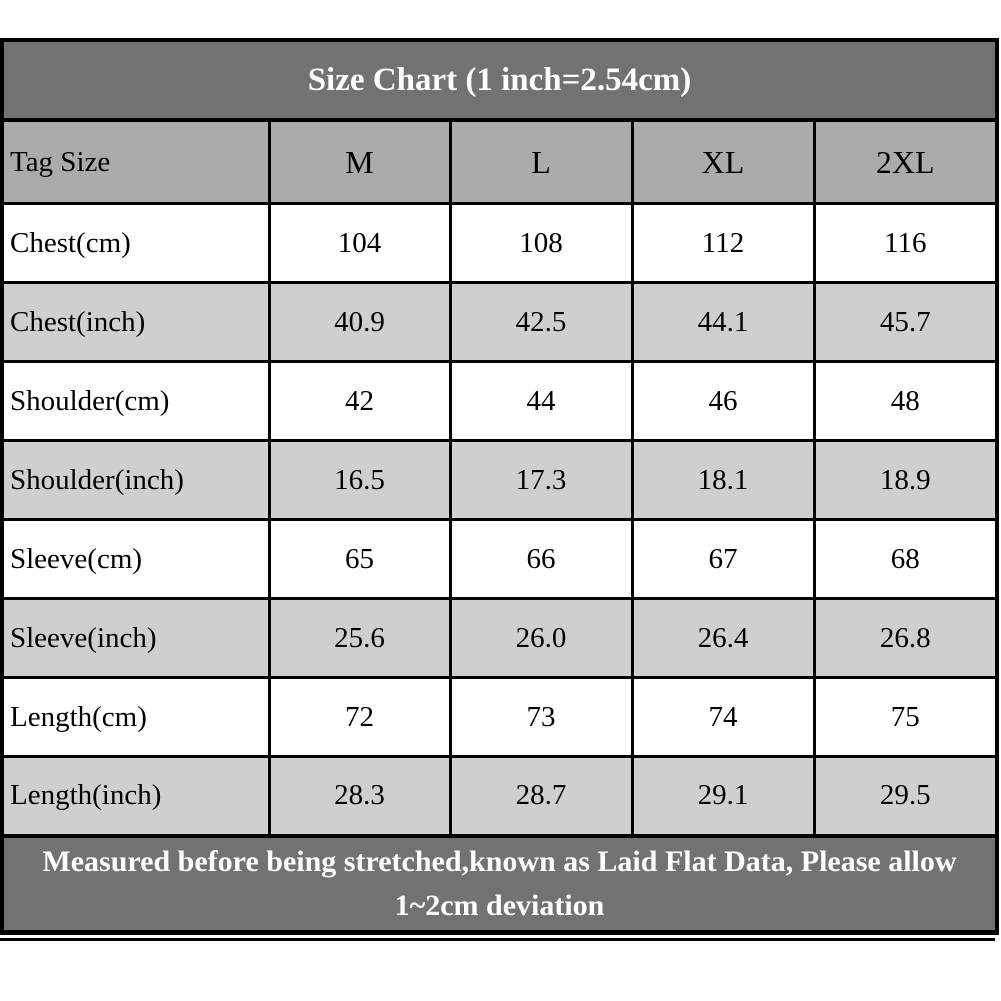 The image size is (1001, 1001). Describe the element at coordinates (359, 322) in the screenshot. I see `cell-value: 40.9` at that location.